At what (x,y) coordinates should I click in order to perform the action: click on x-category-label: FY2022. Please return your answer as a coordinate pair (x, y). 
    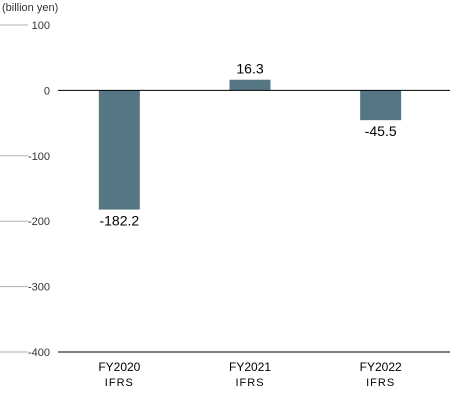
    Looking at the image, I should click on (381, 367).